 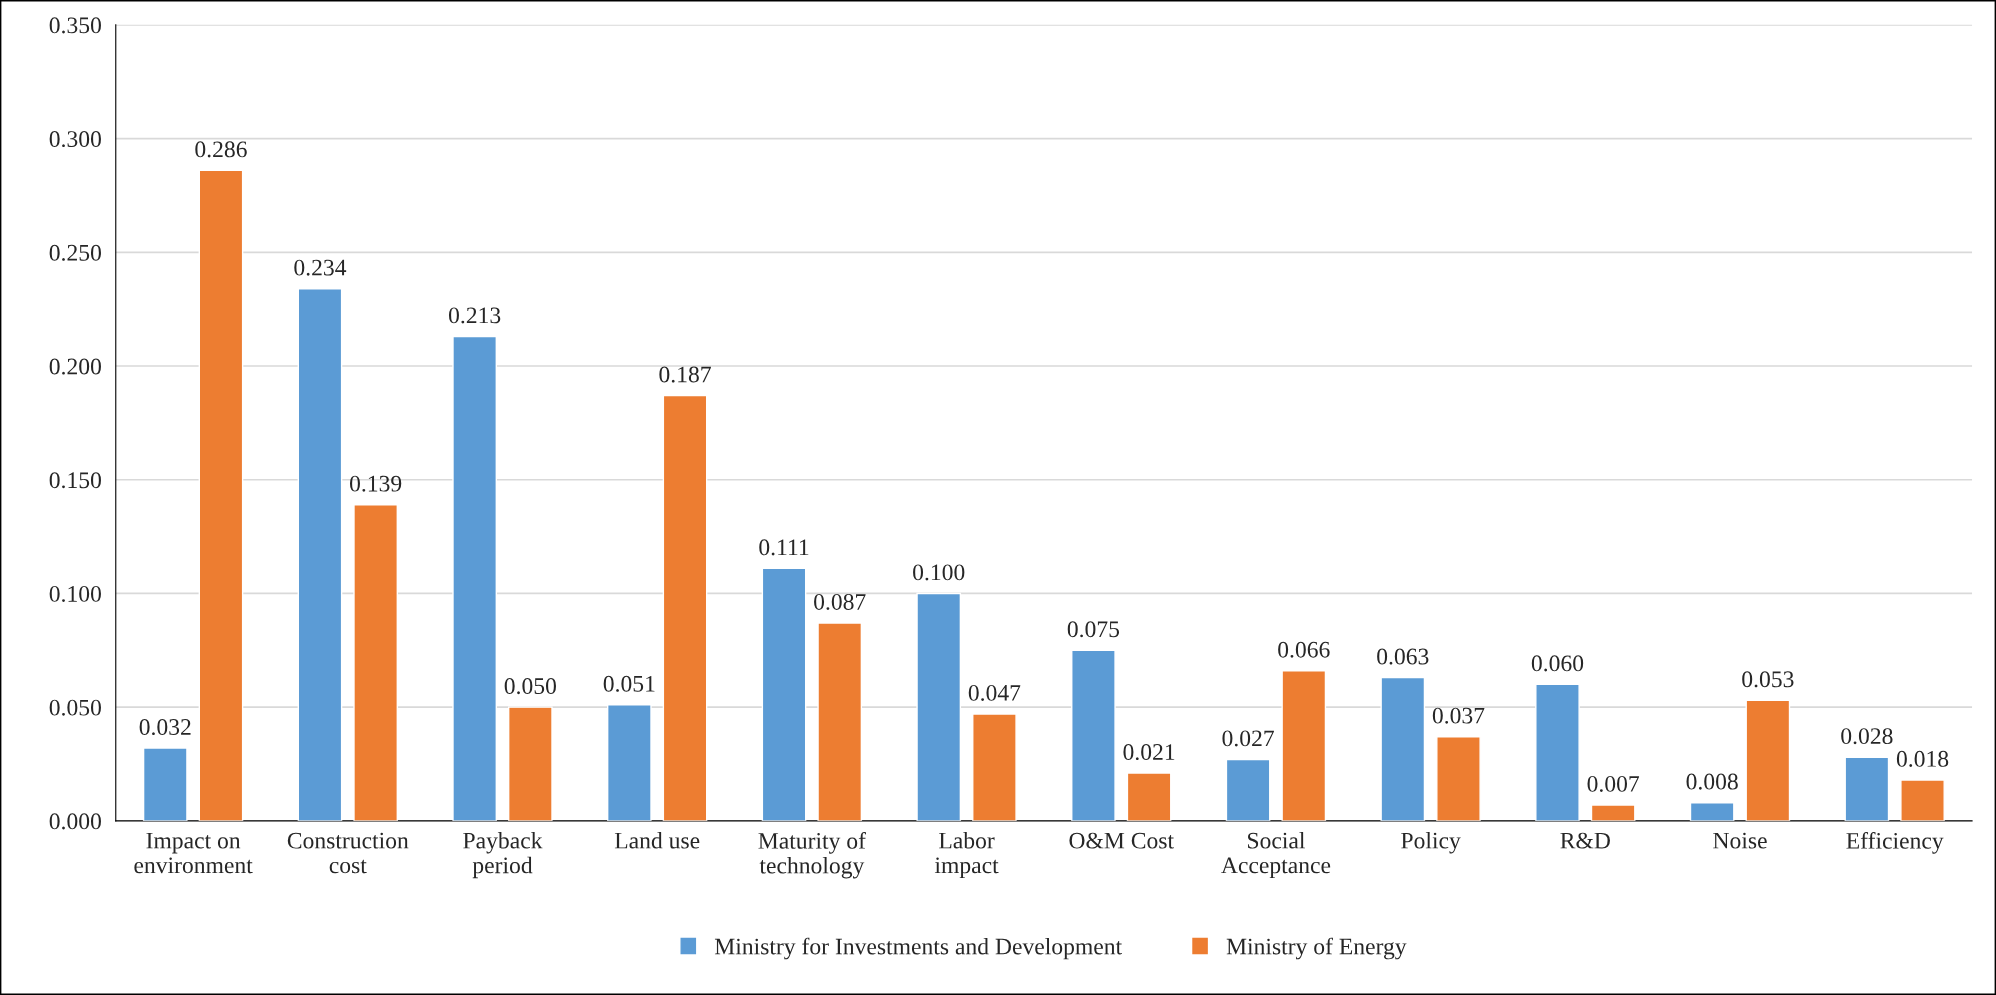 What do you see at coordinates (75, 366) in the screenshot?
I see `y-tick-label: 0.200` at bounding box center [75, 366].